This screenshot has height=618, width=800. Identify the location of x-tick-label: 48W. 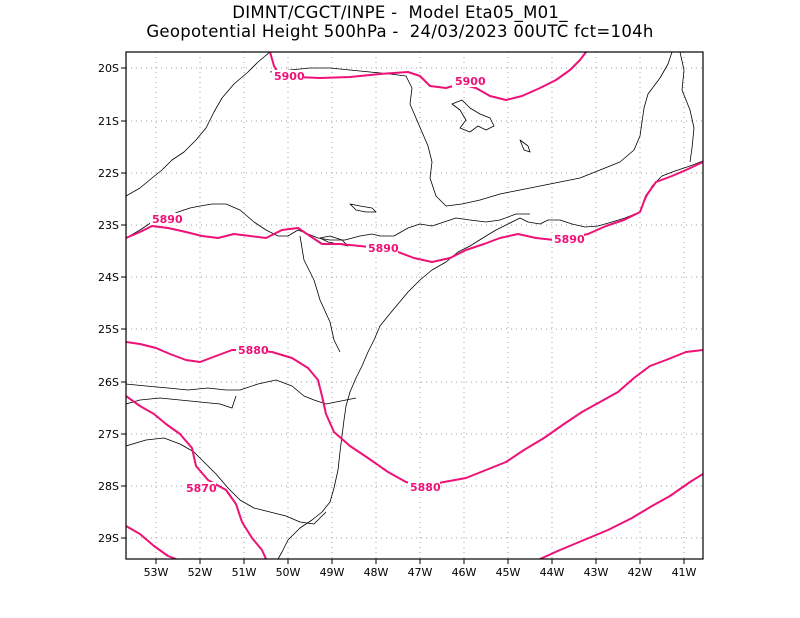
(376, 572).